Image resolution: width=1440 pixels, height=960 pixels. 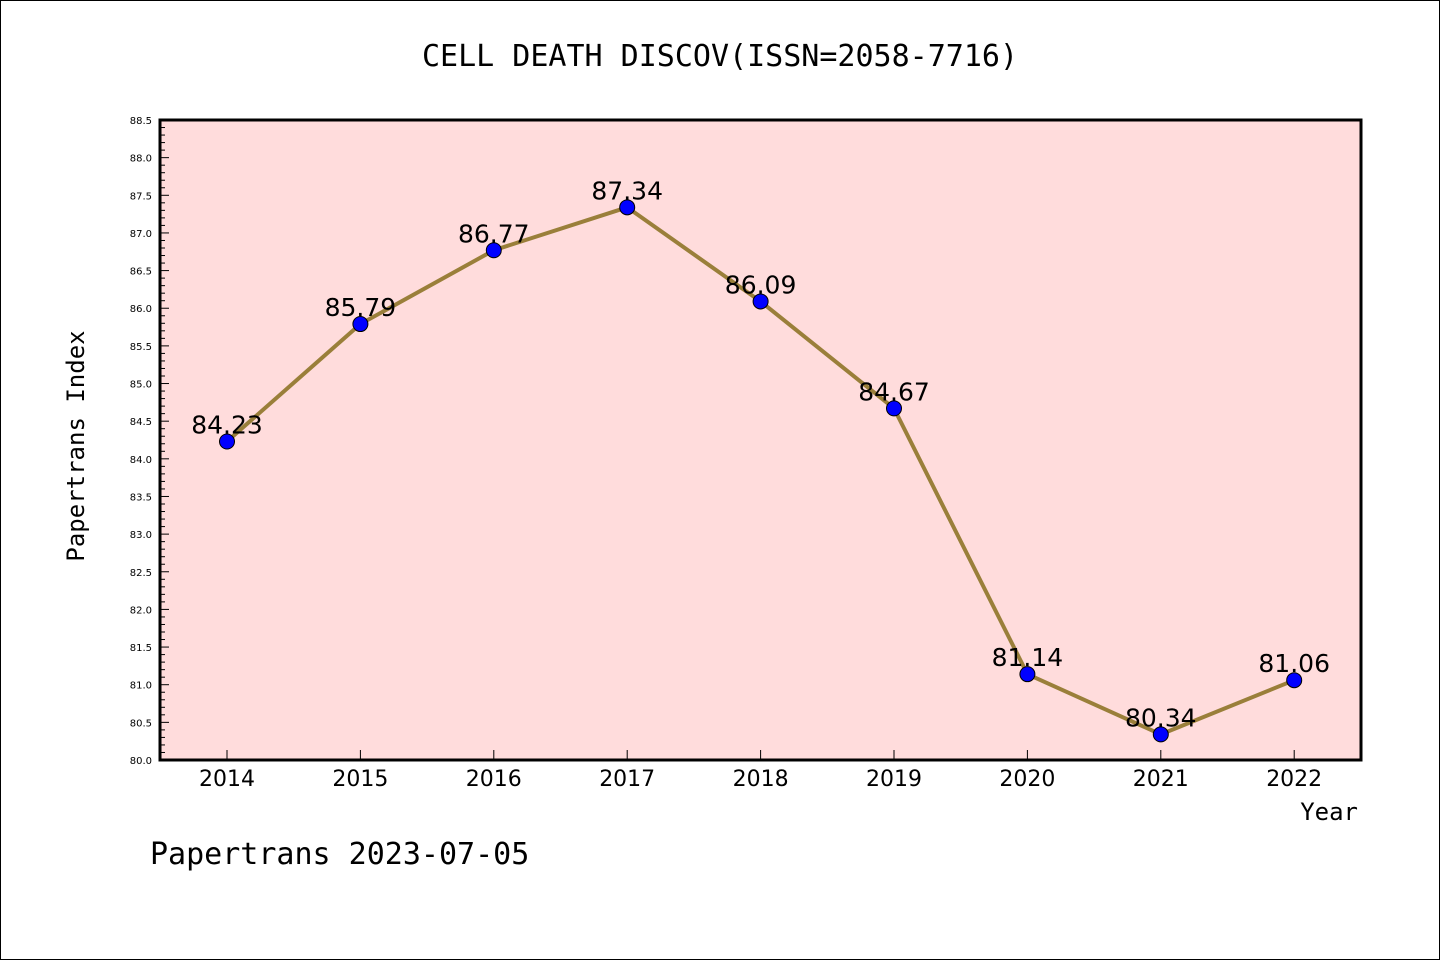 I want to click on data-label: 81.06, so click(x=1294, y=663).